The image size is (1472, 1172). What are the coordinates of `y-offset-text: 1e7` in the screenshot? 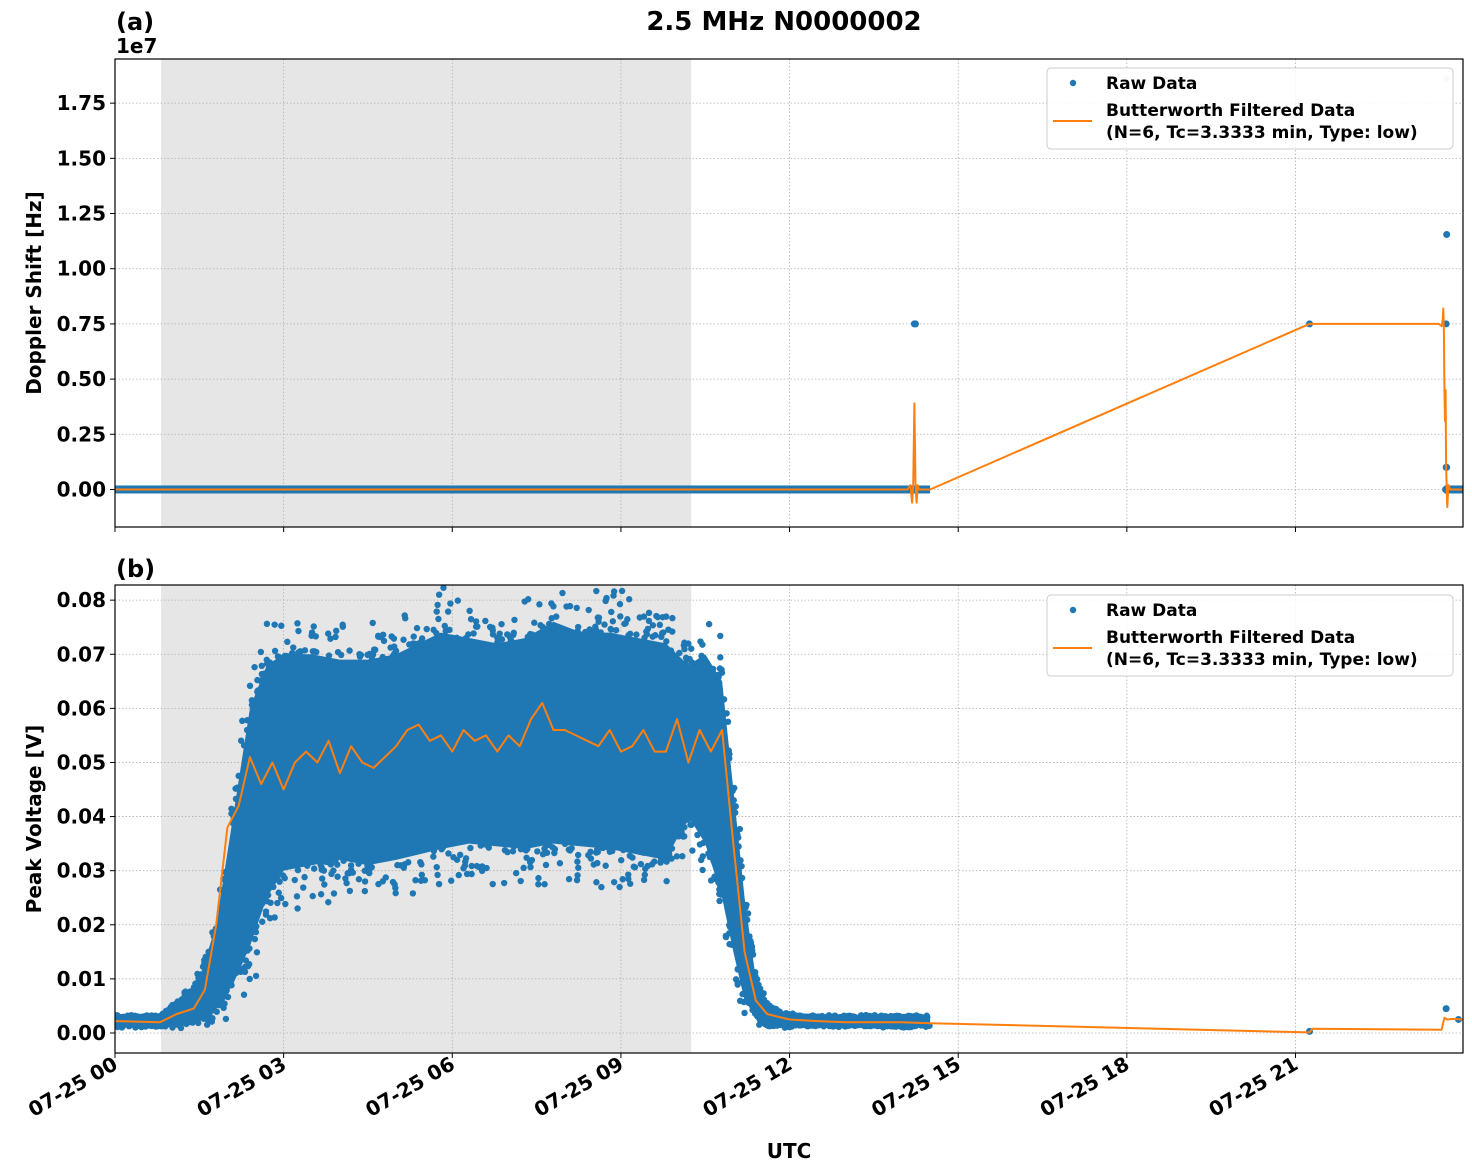 It's located at (136, 46).